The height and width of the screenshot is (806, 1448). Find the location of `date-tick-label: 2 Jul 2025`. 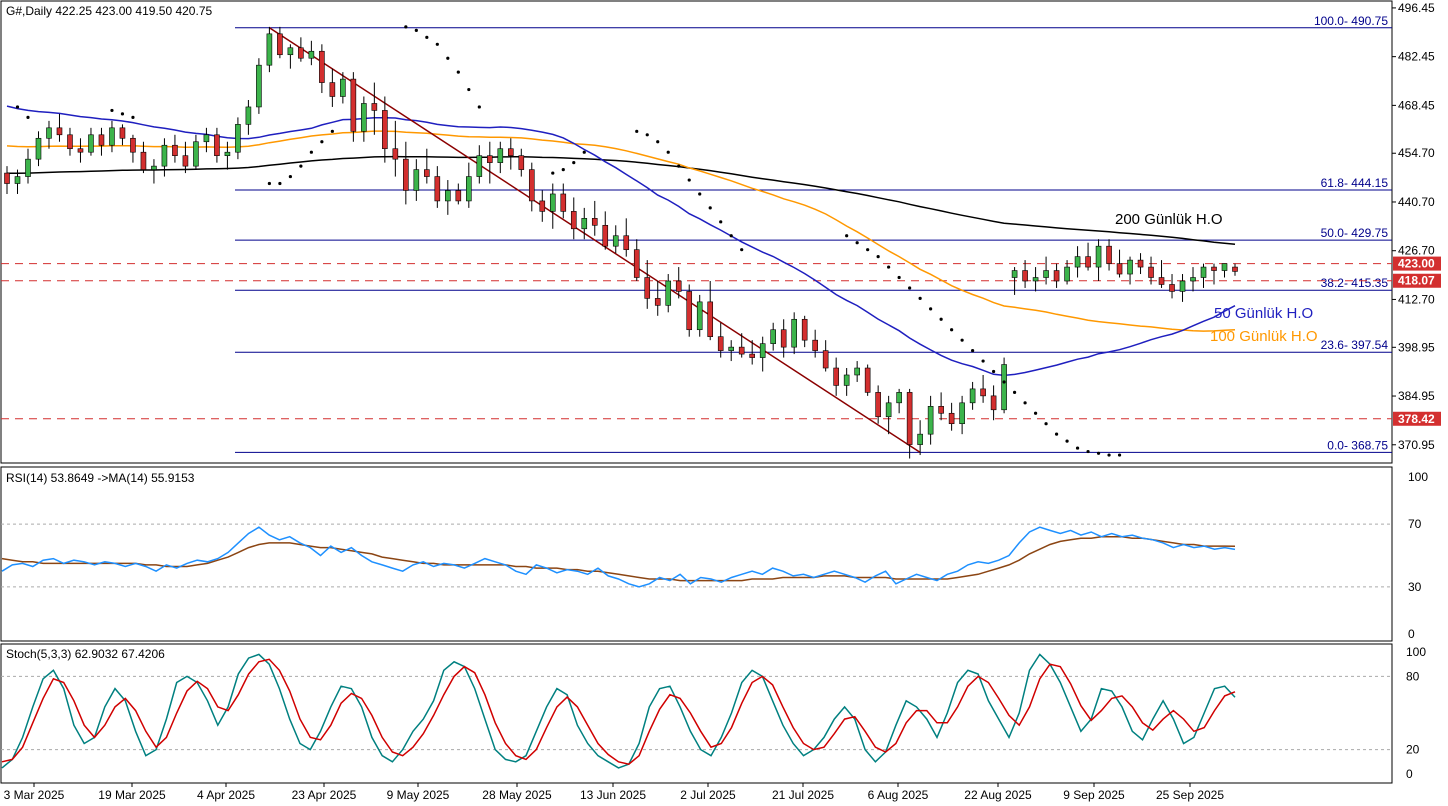

date-tick-label: 2 Jul 2025 is located at coordinates (708, 795).